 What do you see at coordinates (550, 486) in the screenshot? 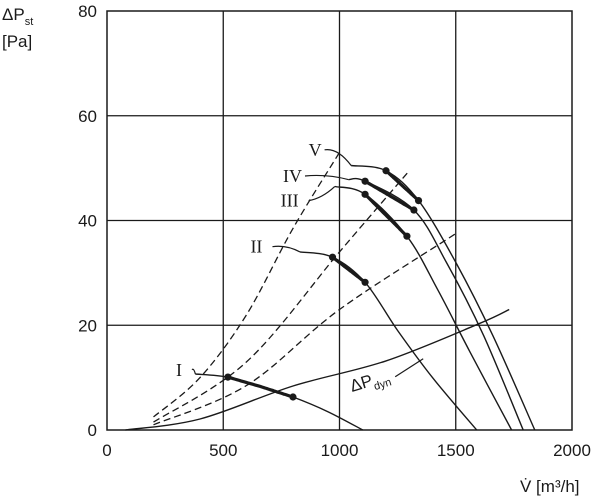
I see `x-axis-label: V̇ [m³/h]` at bounding box center [550, 486].